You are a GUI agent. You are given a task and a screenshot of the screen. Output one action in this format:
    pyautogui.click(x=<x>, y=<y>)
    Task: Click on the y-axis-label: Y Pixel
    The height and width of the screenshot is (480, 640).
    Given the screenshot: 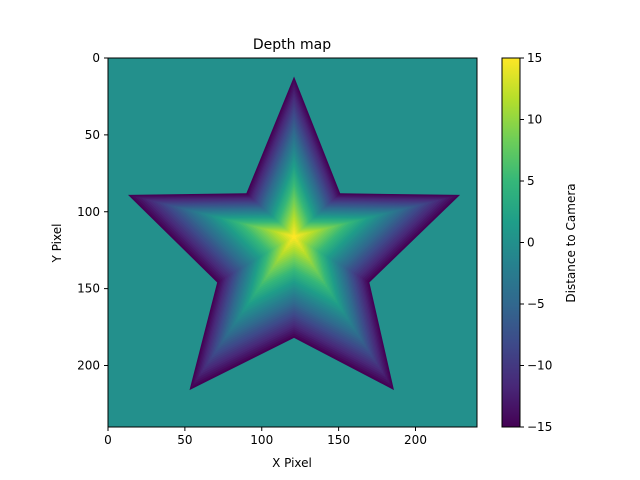 What is the action you would take?
    pyautogui.click(x=57, y=244)
    